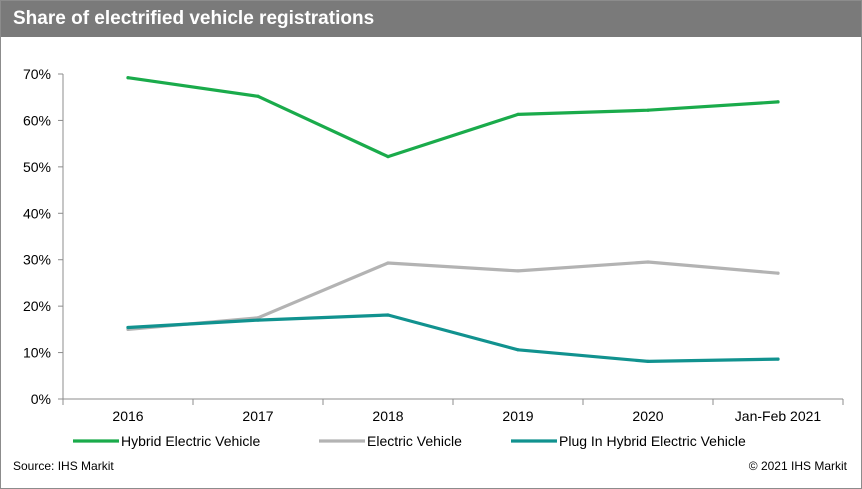 The image size is (862, 489). I want to click on y-tick-label: 20%, so click(37, 306).